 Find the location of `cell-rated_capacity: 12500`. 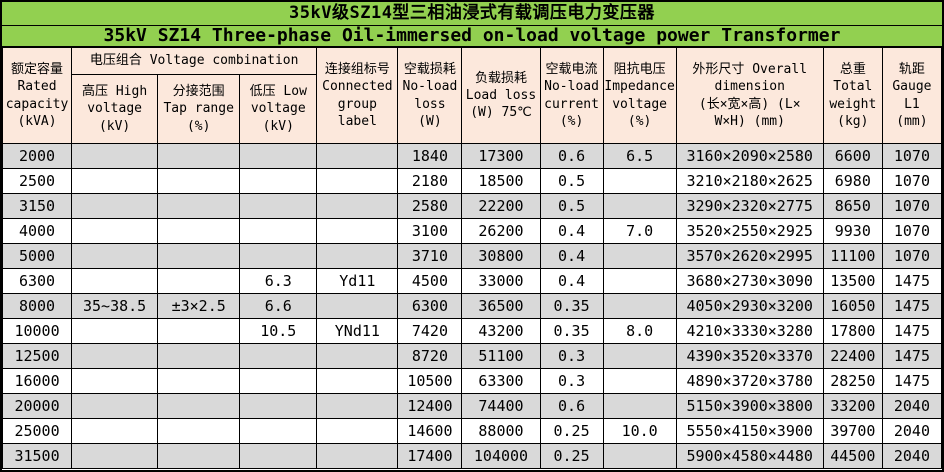

cell-rated_capacity: 12500 is located at coordinates (37, 356).